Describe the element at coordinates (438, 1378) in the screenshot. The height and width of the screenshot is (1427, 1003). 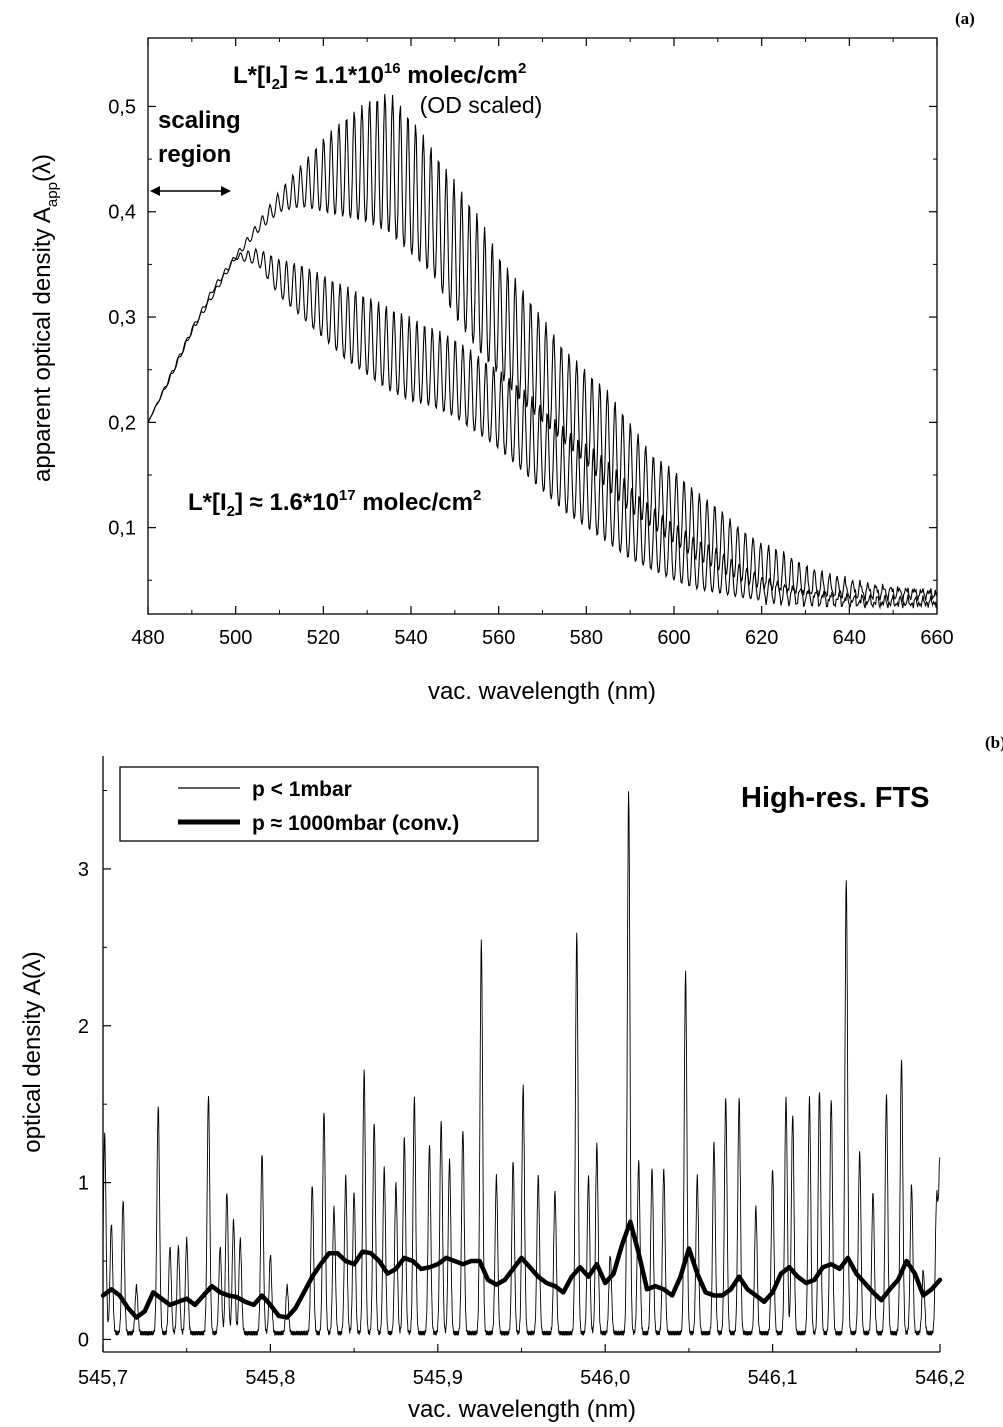
I see `panel-b-xtick-label: 545,9` at that location.